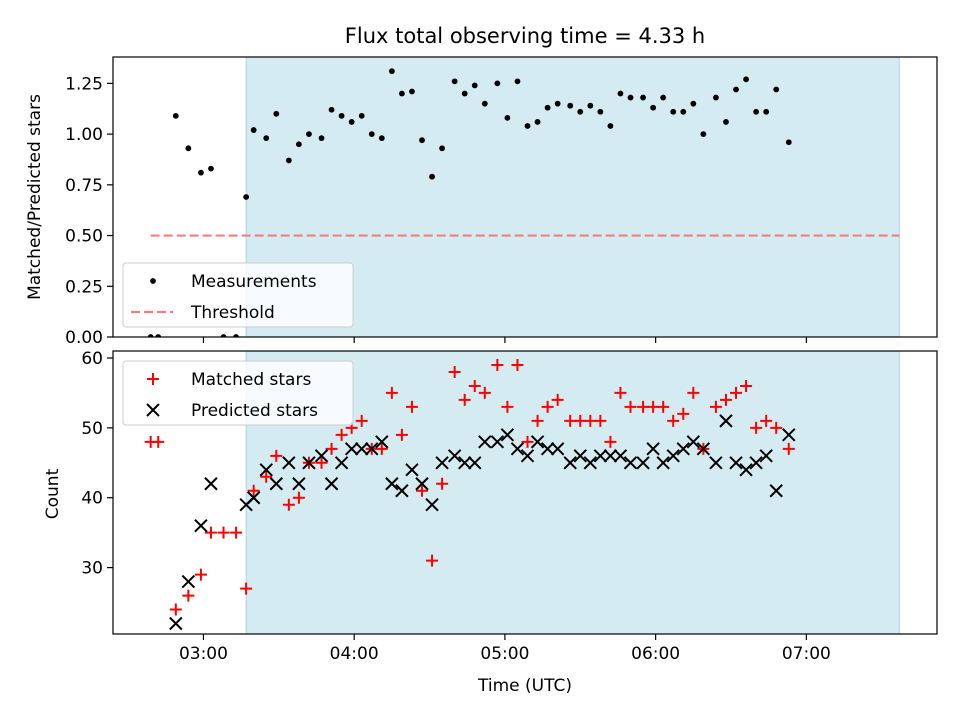  Describe the element at coordinates (524, 686) in the screenshot. I see `x-axis-label: Time (UTC)` at that location.